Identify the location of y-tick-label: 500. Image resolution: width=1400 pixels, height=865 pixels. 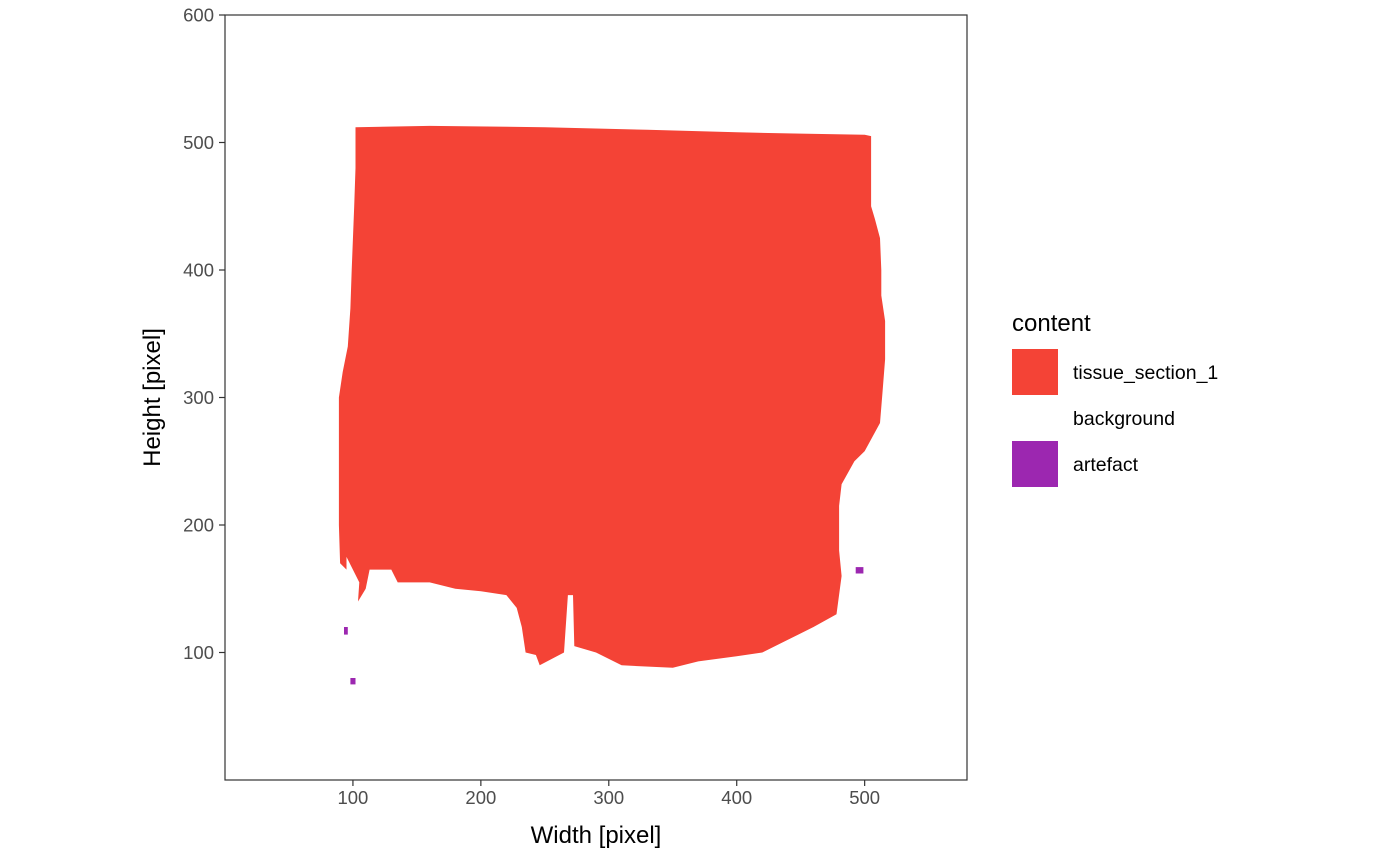
(198, 142).